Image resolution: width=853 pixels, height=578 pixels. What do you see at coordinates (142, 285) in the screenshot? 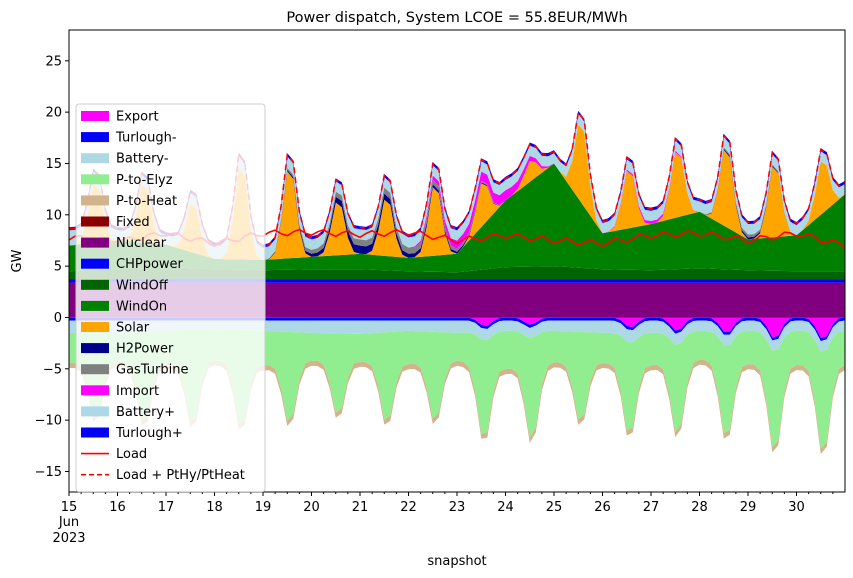
I see `legend-label: WindOff` at bounding box center [142, 285].